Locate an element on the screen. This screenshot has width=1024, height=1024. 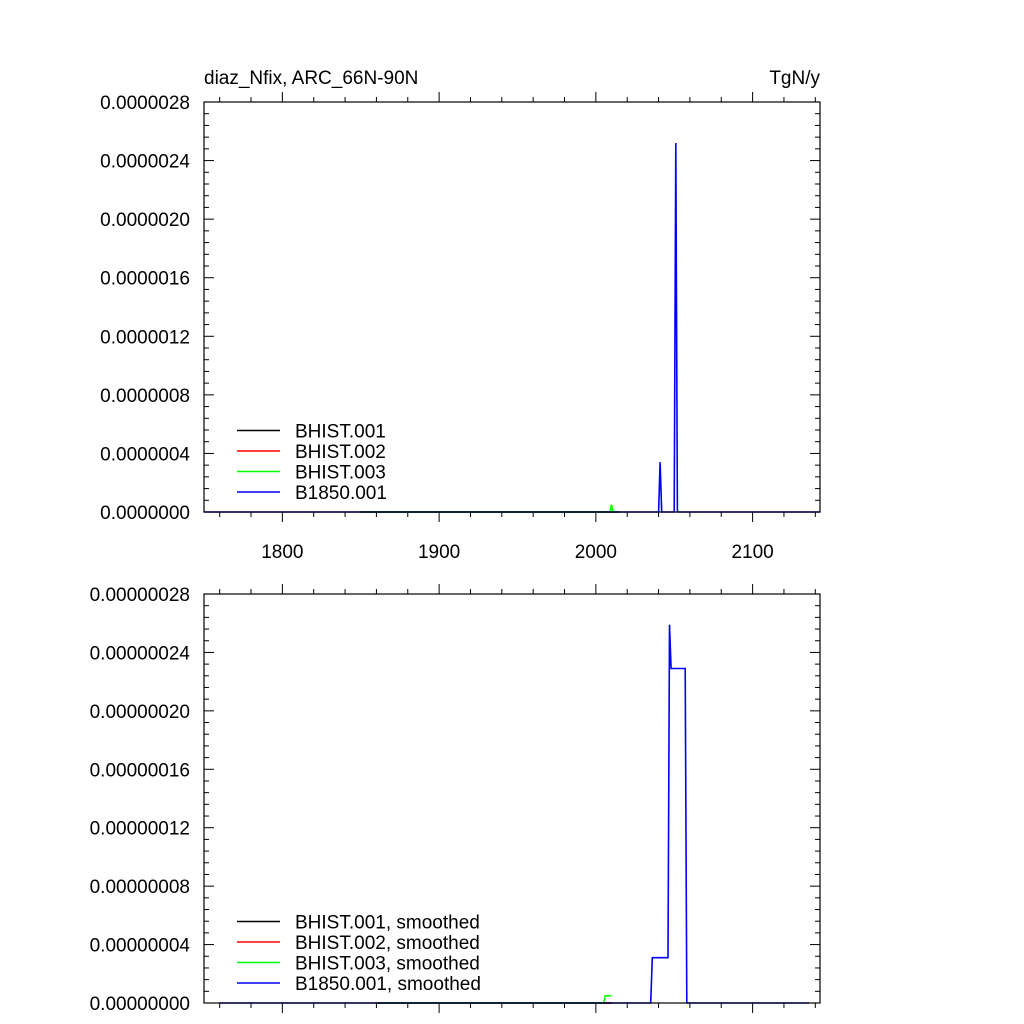
y-tick-label: 0.00000012 is located at coordinates (140, 829).